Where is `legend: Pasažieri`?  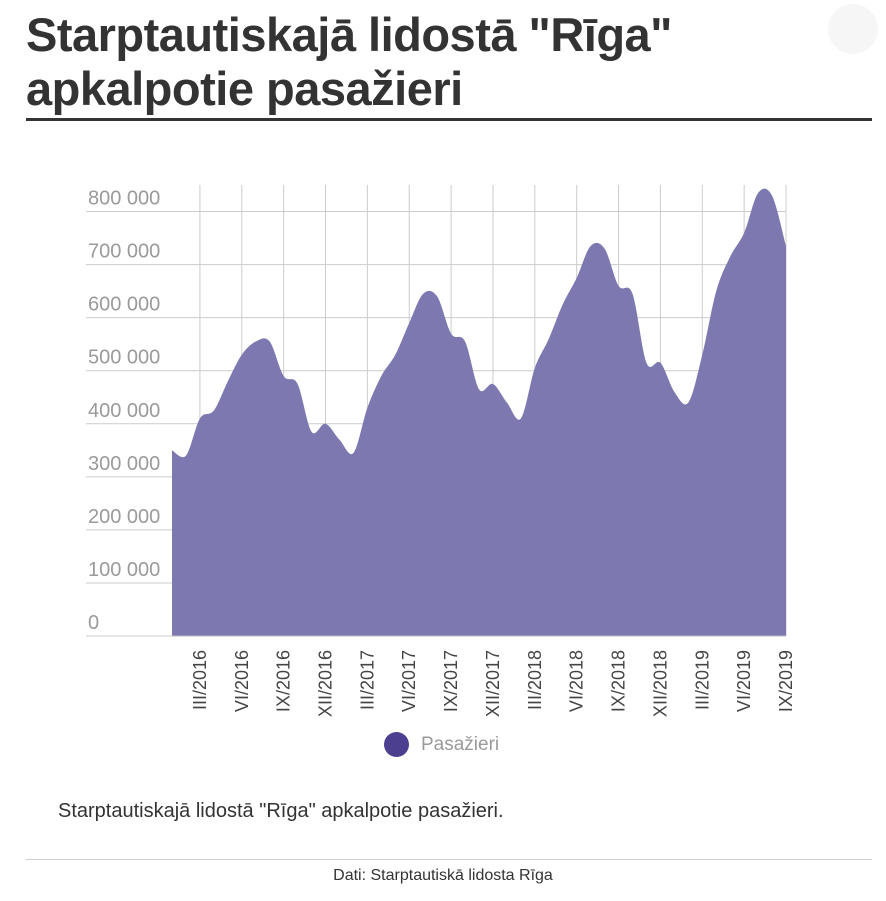
legend: Pasažieri is located at coordinates (441, 744).